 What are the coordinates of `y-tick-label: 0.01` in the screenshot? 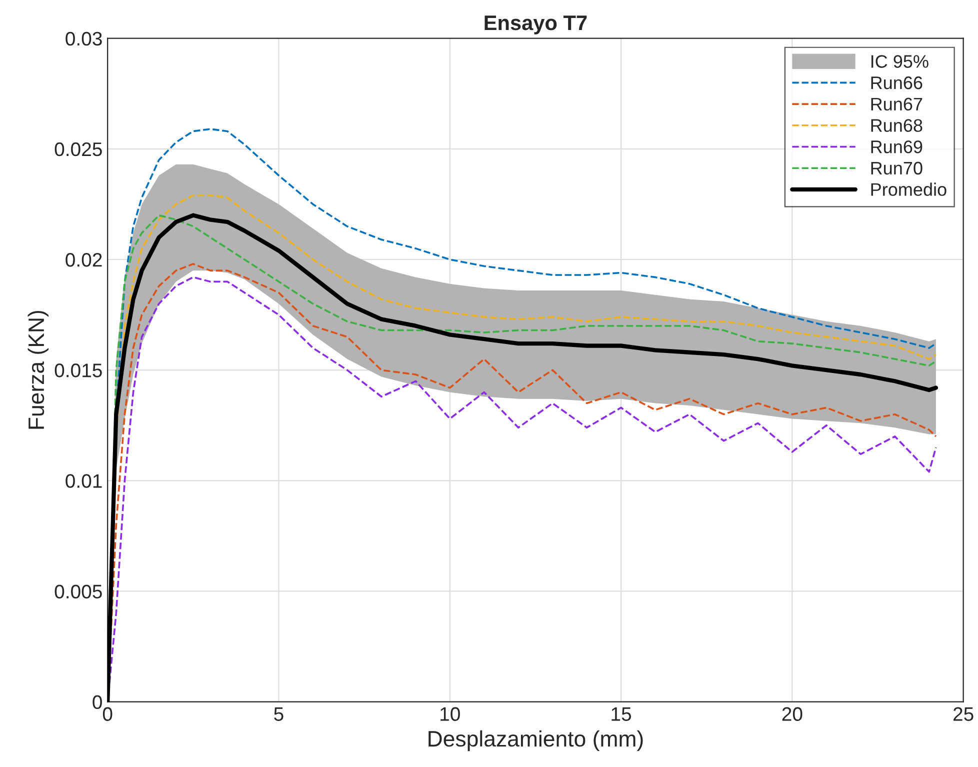 It's located at (84, 481).